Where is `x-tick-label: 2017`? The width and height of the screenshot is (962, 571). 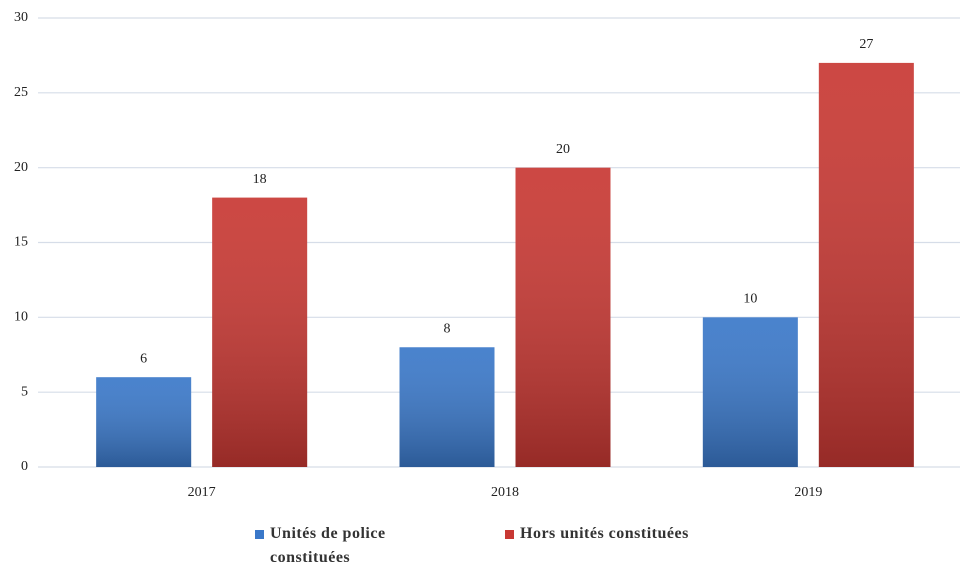
x-tick-label: 2017 is located at coordinates (202, 492).